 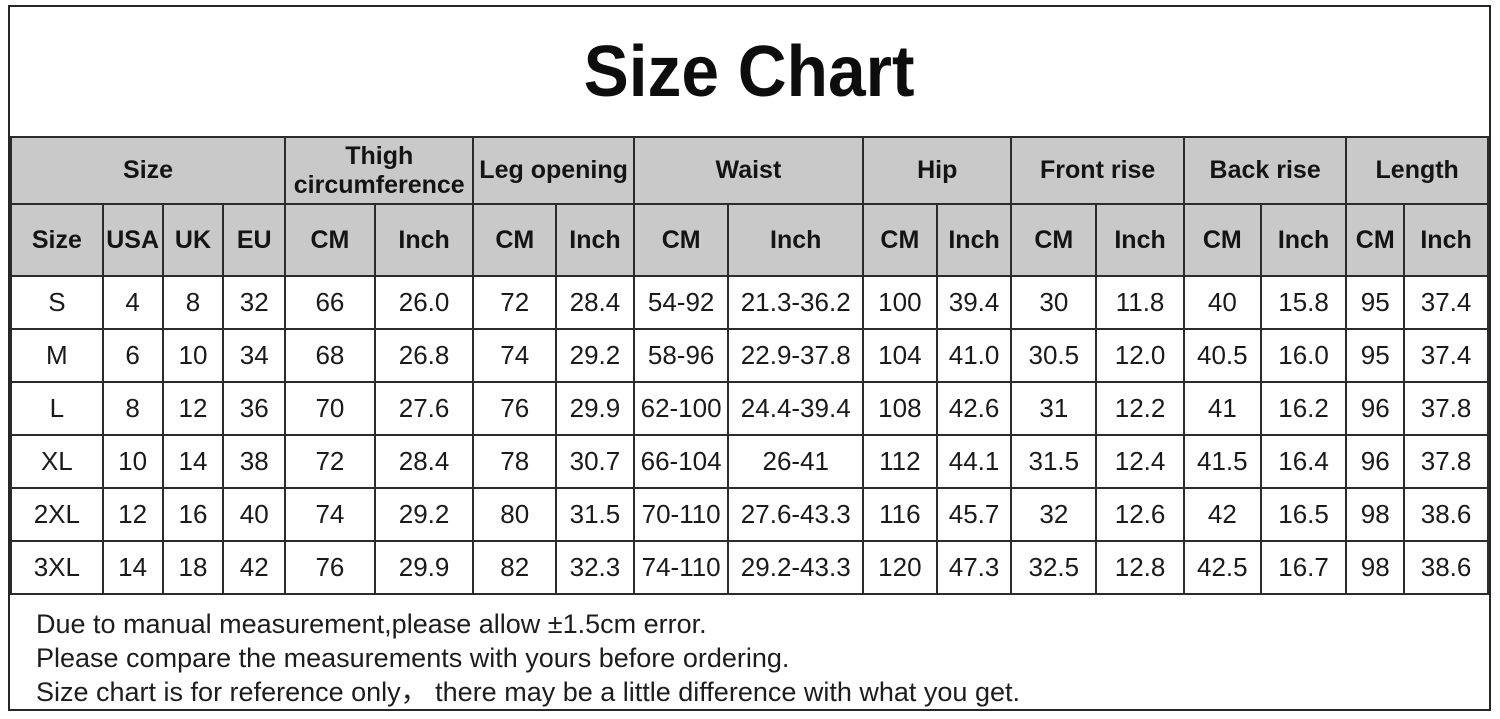 I want to click on measurement-cell: 30, so click(x=1054, y=302).